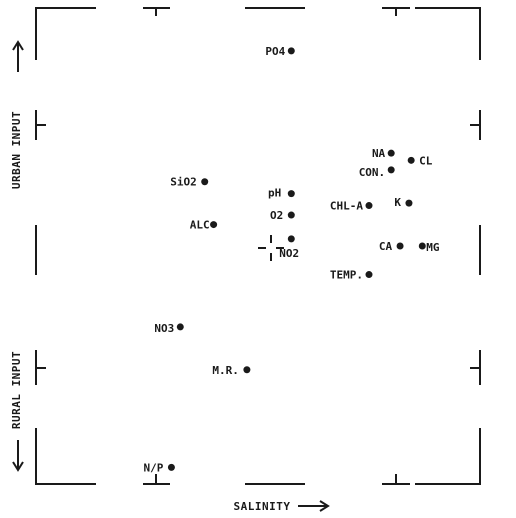  I want to click on point-label-na: NA, so click(379, 153).